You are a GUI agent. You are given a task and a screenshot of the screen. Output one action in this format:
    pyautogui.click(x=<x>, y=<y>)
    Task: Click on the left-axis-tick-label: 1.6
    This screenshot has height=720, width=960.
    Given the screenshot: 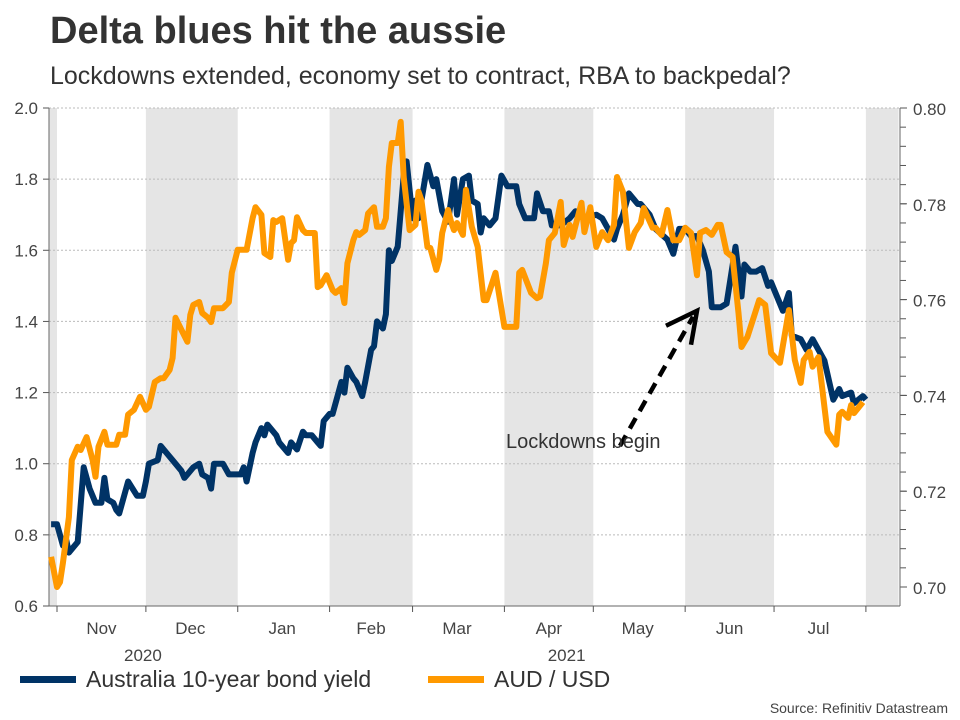 What is the action you would take?
    pyautogui.click(x=26, y=250)
    